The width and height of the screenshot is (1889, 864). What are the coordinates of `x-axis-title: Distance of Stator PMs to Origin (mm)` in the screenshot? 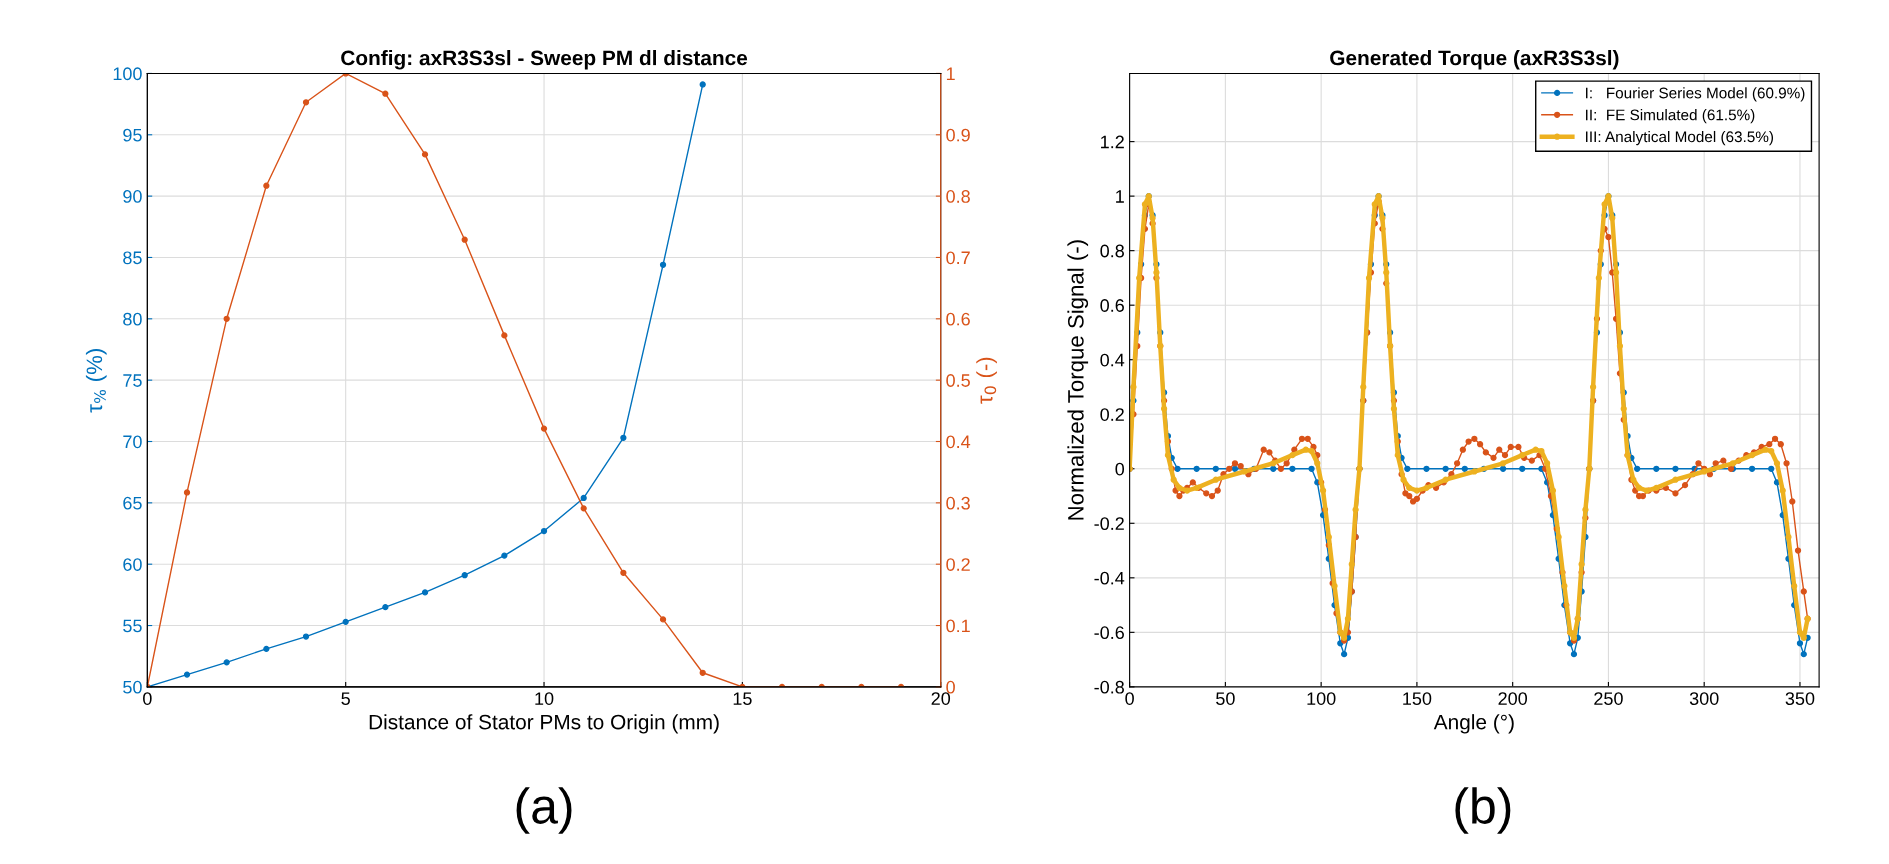 It's located at (544, 724).